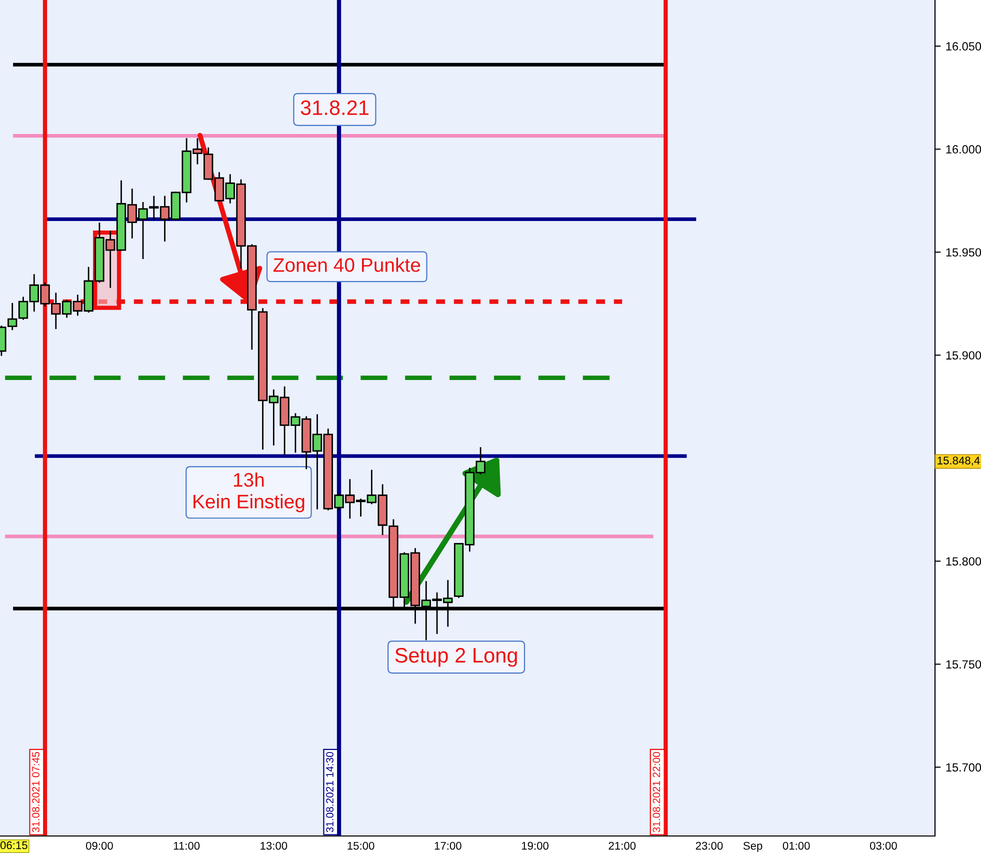 The height and width of the screenshot is (858, 981). I want to click on y-tick-label: 16.050, so click(963, 46).